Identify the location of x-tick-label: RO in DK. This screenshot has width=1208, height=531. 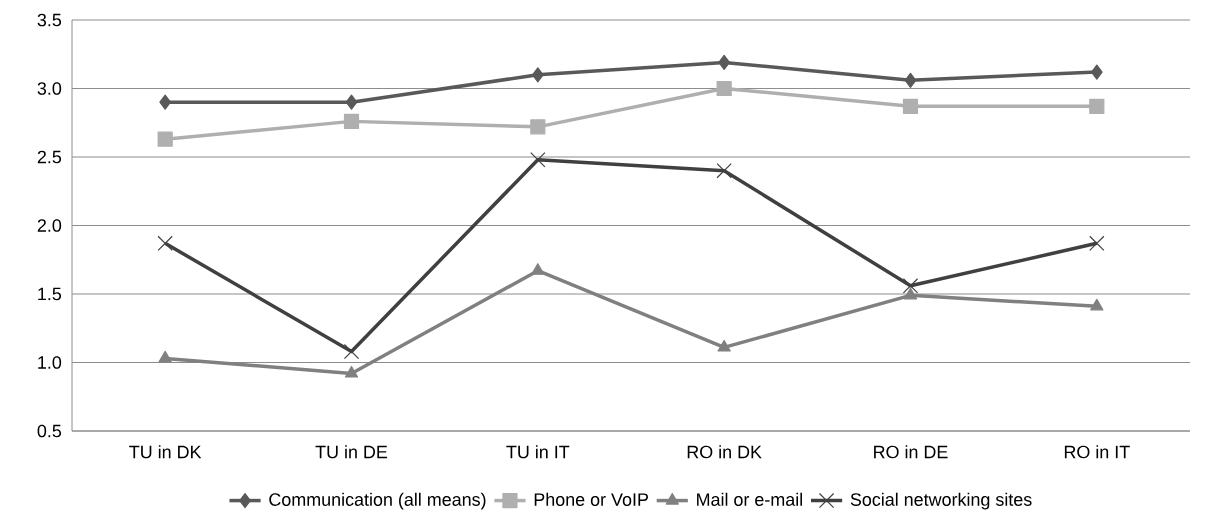
(724, 452).